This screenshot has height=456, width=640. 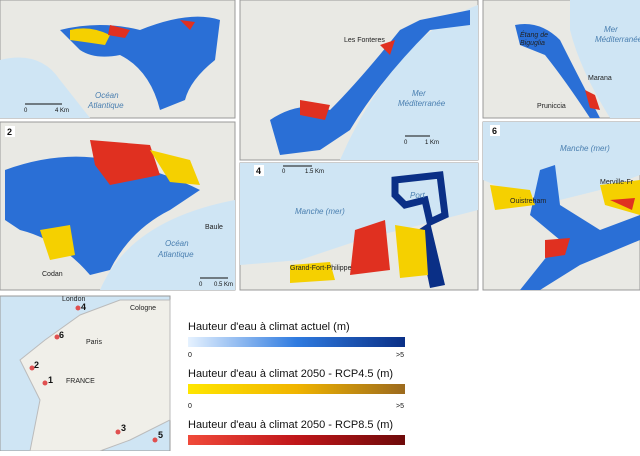 I want to click on place-label: London, so click(x=73, y=299).